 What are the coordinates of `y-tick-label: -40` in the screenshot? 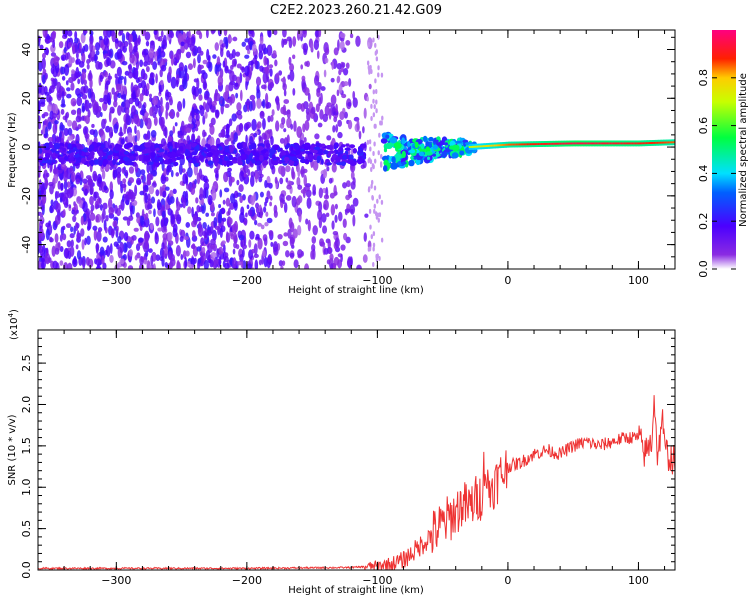 It's located at (26, 245).